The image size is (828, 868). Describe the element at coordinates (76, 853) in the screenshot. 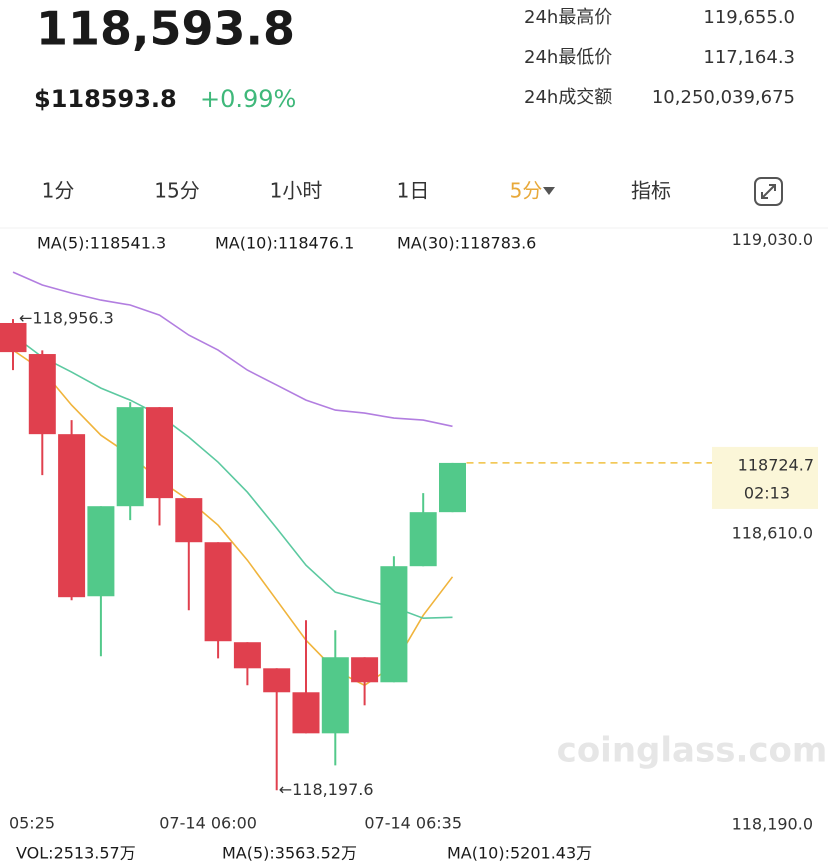

I see `volume-legend: VOL:2513.57万` at that location.